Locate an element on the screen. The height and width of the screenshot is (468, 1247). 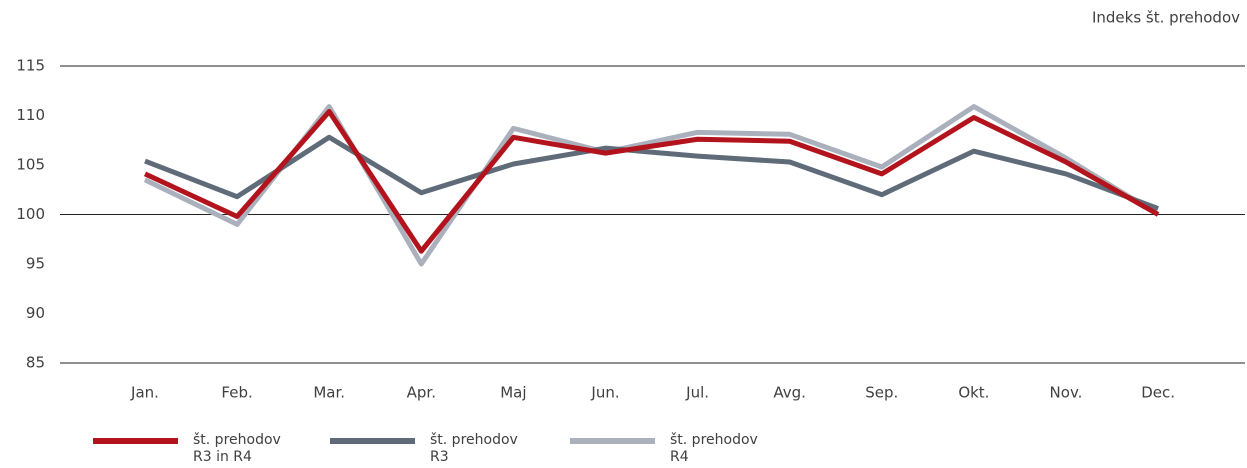
x-tick-label: Feb. is located at coordinates (236, 393).